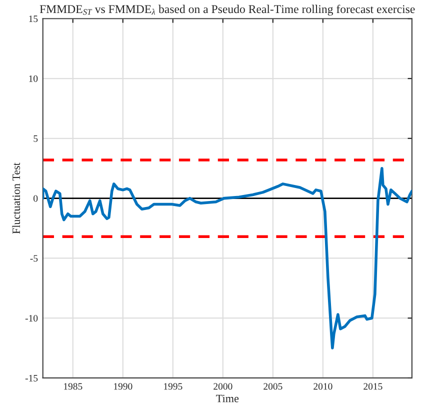 The width and height of the screenshot is (442, 414). What do you see at coordinates (373, 386) in the screenshot?
I see `x-tick-label: 2015` at bounding box center [373, 386].